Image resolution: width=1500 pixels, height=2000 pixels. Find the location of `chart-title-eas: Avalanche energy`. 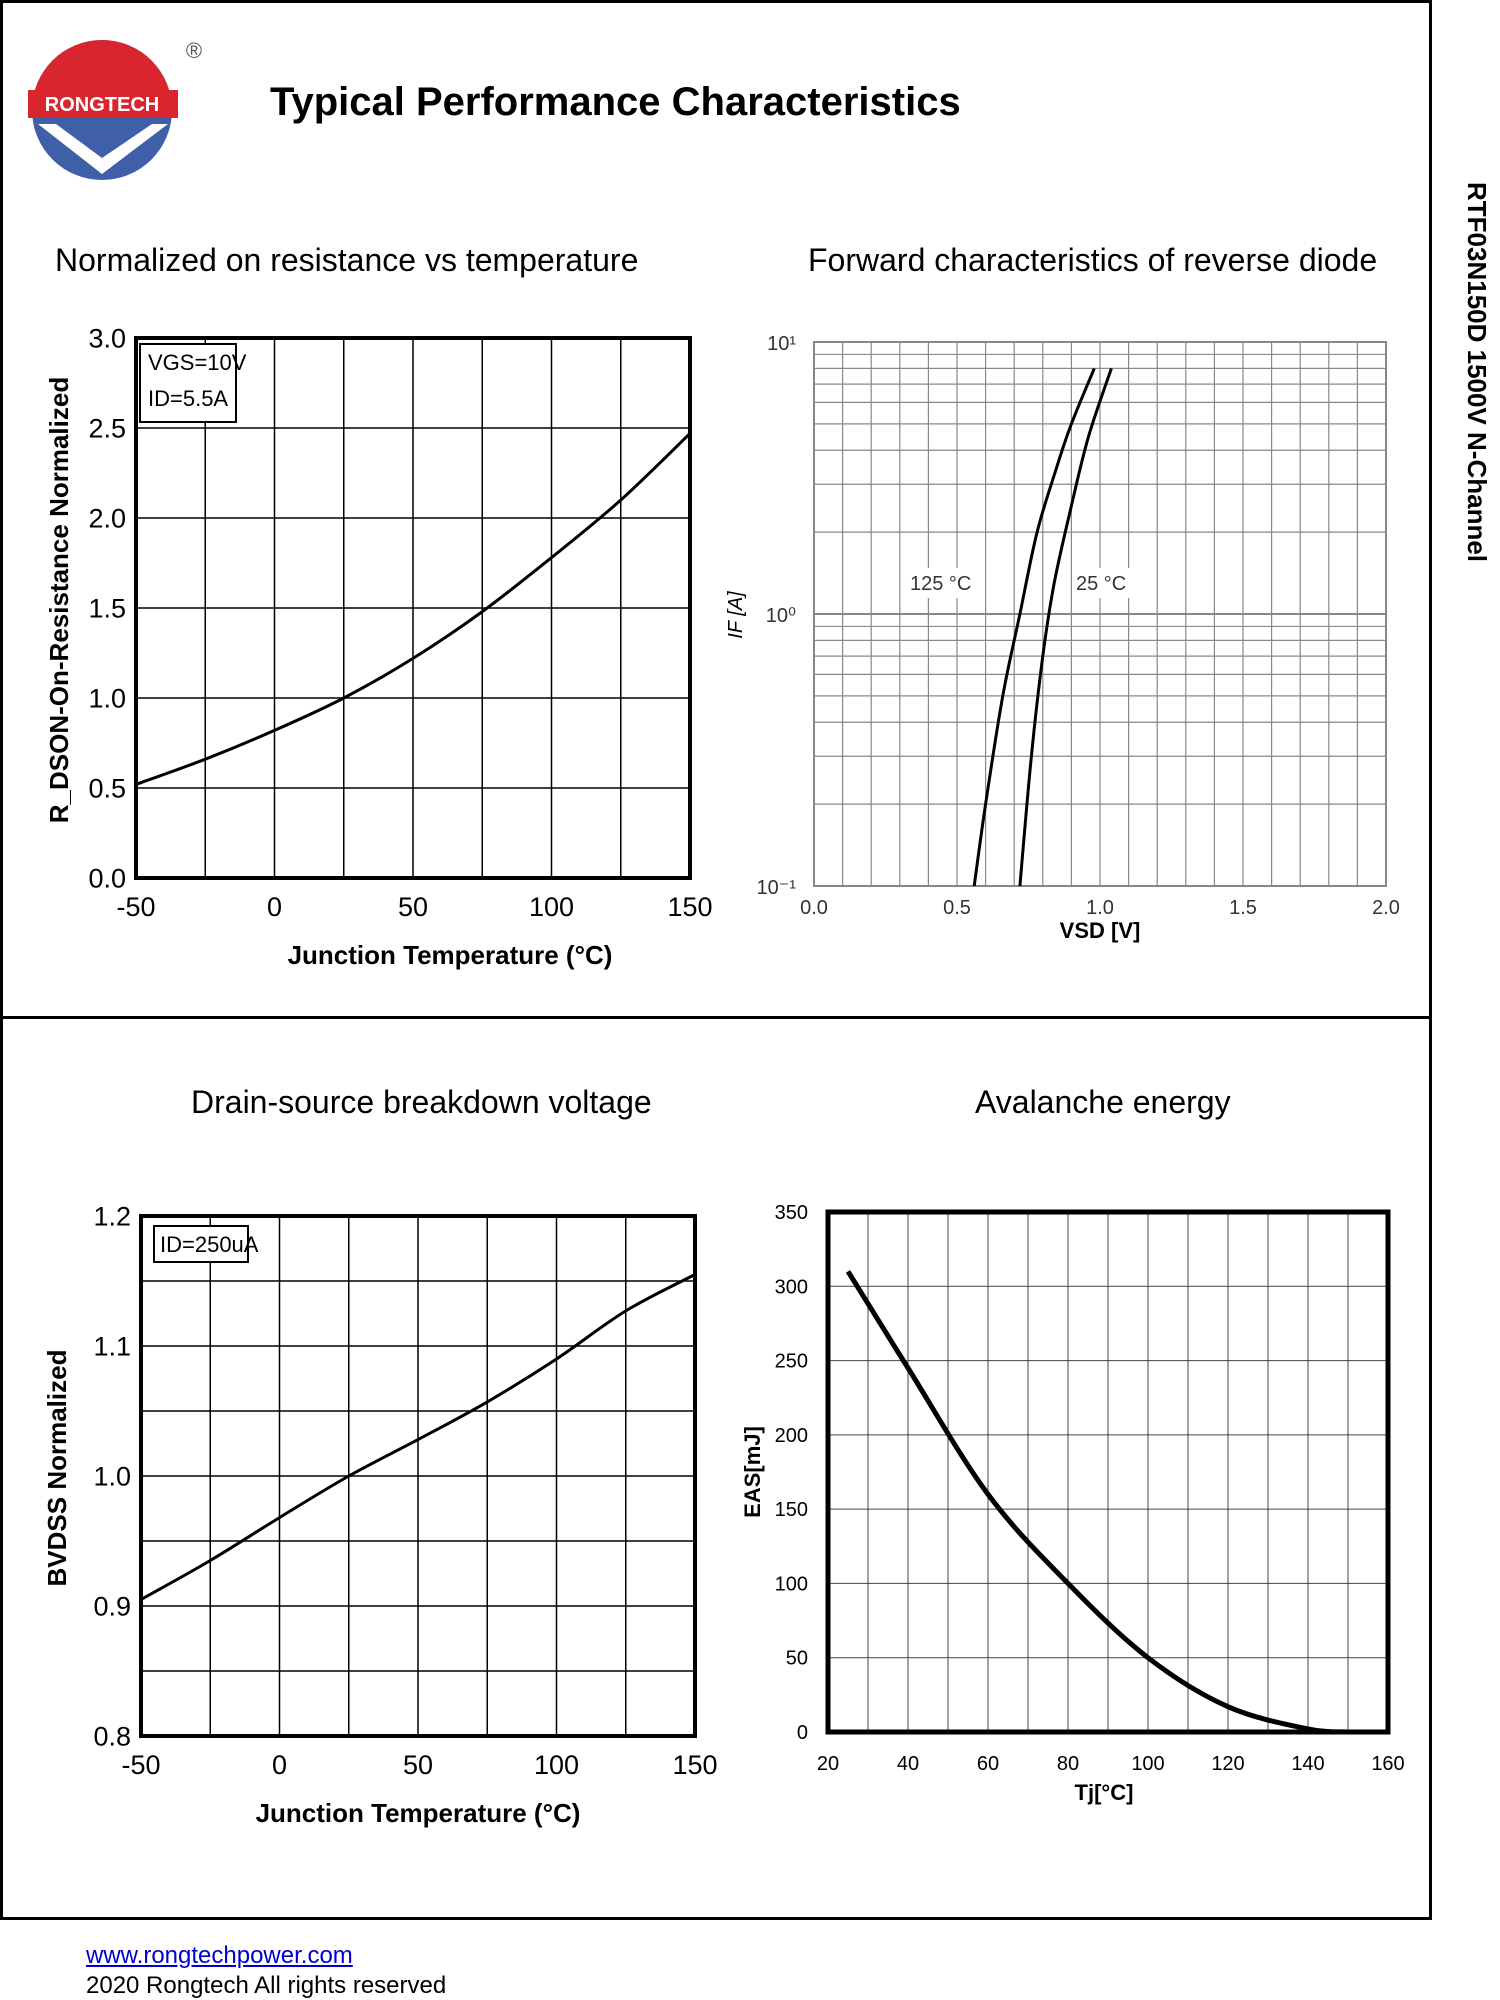

chart-title-eas: Avalanche energy is located at coordinates (1103, 1102).